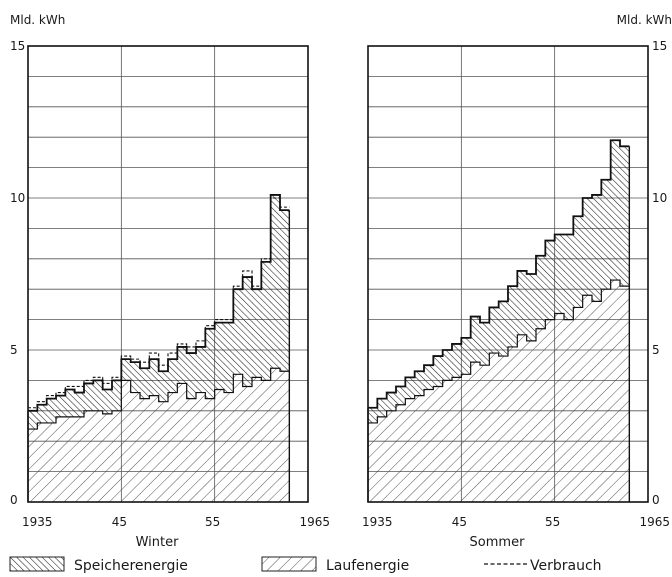 The height and width of the screenshot is (577, 672). What do you see at coordinates (367, 566) in the screenshot?
I see `legend-label-laufenergie: Laufenergie` at bounding box center [367, 566].